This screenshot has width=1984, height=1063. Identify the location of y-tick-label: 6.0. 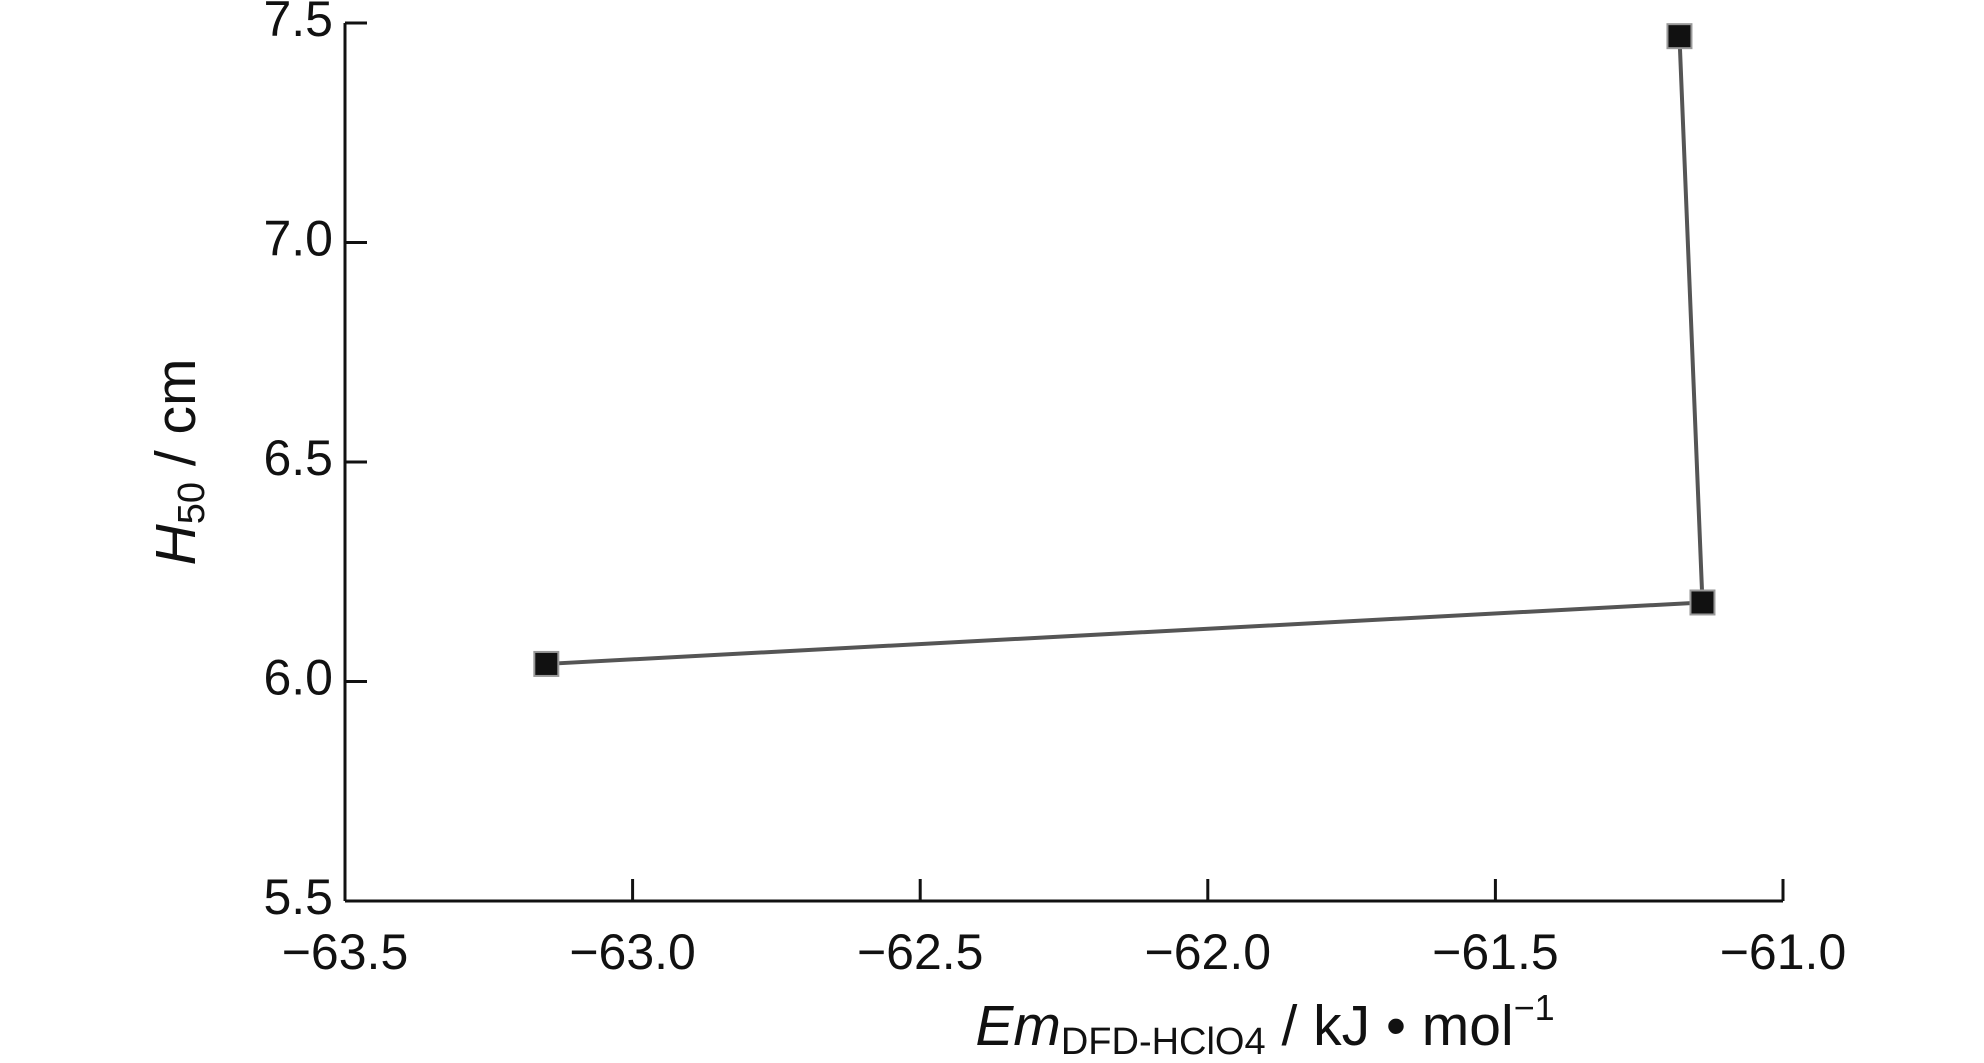
(298, 678).